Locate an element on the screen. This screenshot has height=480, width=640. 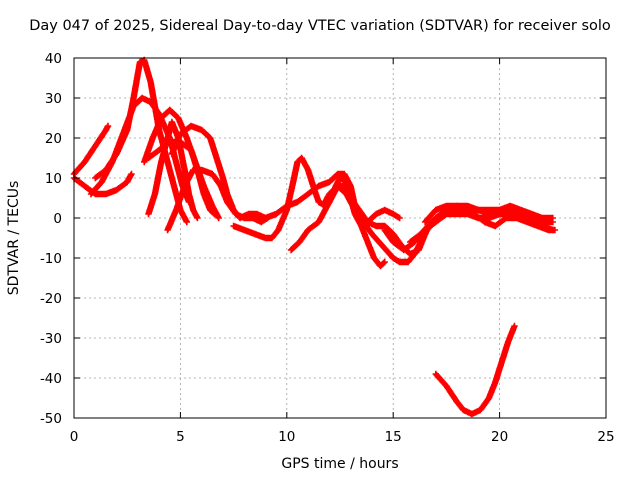
x-tick-label: 20 is located at coordinates (499, 437).